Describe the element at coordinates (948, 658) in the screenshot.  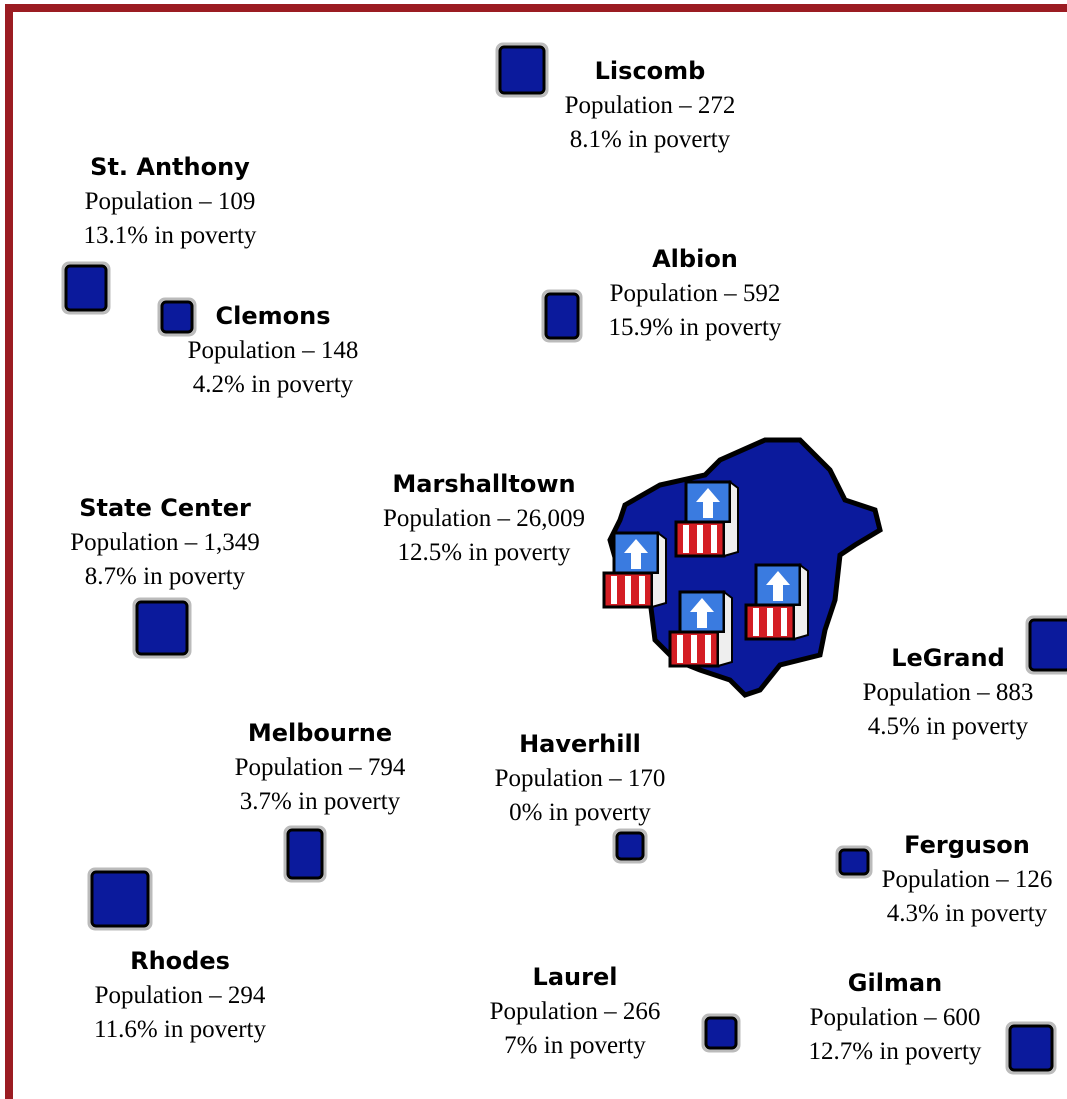
I see `town-name: LeGrand` at that location.